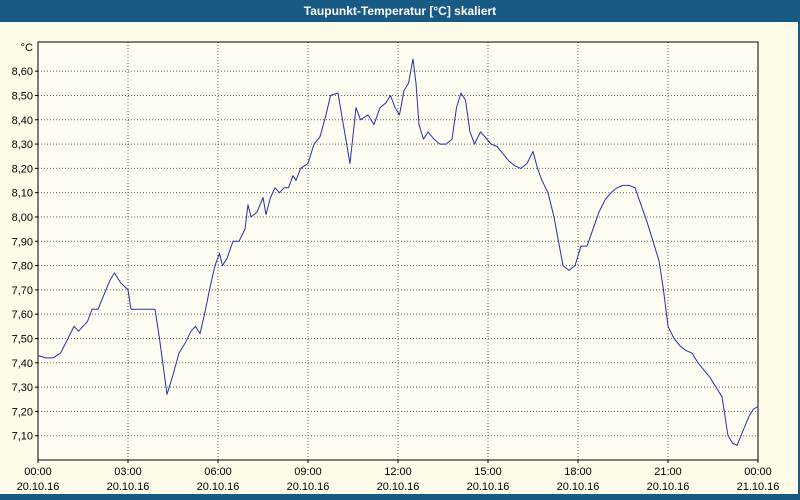 The width and height of the screenshot is (800, 500). Describe the element at coordinates (22, 412) in the screenshot. I see `y-tick-label: 7,20` at that location.